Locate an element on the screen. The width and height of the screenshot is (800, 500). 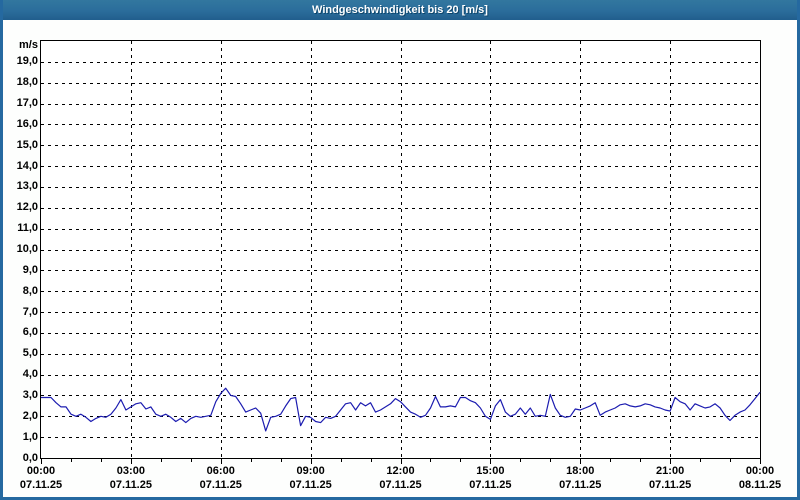
x-axis-time-label: 09:00 is located at coordinates (310, 471).